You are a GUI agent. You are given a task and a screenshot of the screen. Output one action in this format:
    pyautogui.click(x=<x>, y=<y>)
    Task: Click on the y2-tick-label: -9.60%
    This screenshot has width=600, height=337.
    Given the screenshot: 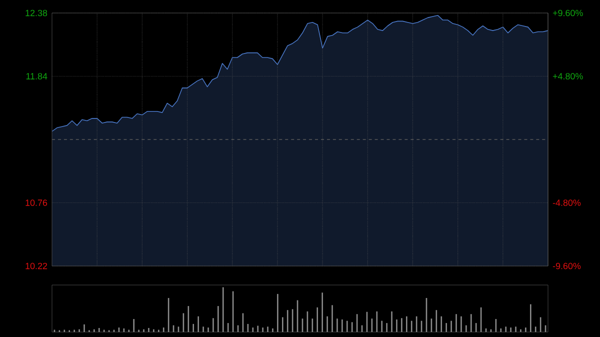 What is the action you would take?
    pyautogui.click(x=566, y=266)
    